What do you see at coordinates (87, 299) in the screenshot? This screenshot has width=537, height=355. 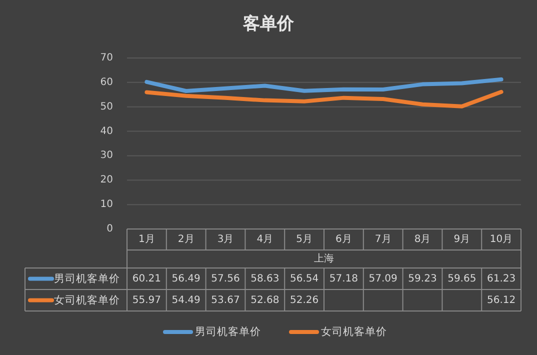 I see `legend-label: 女司机客单价` at bounding box center [87, 299].